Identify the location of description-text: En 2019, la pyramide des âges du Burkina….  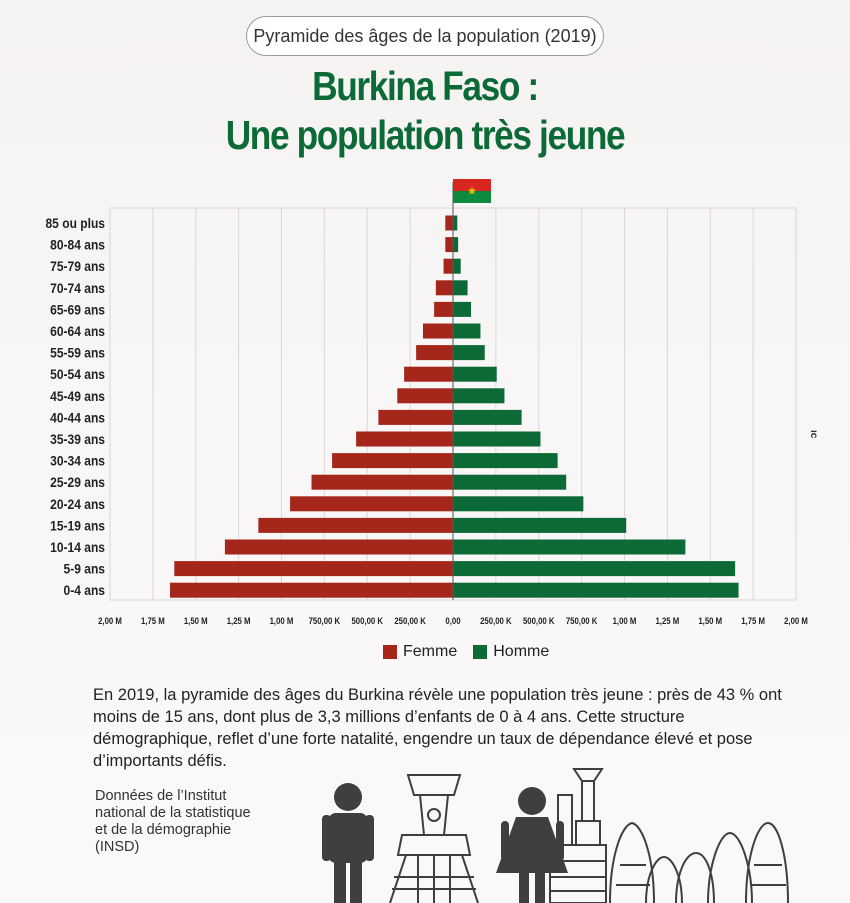
(437, 728).